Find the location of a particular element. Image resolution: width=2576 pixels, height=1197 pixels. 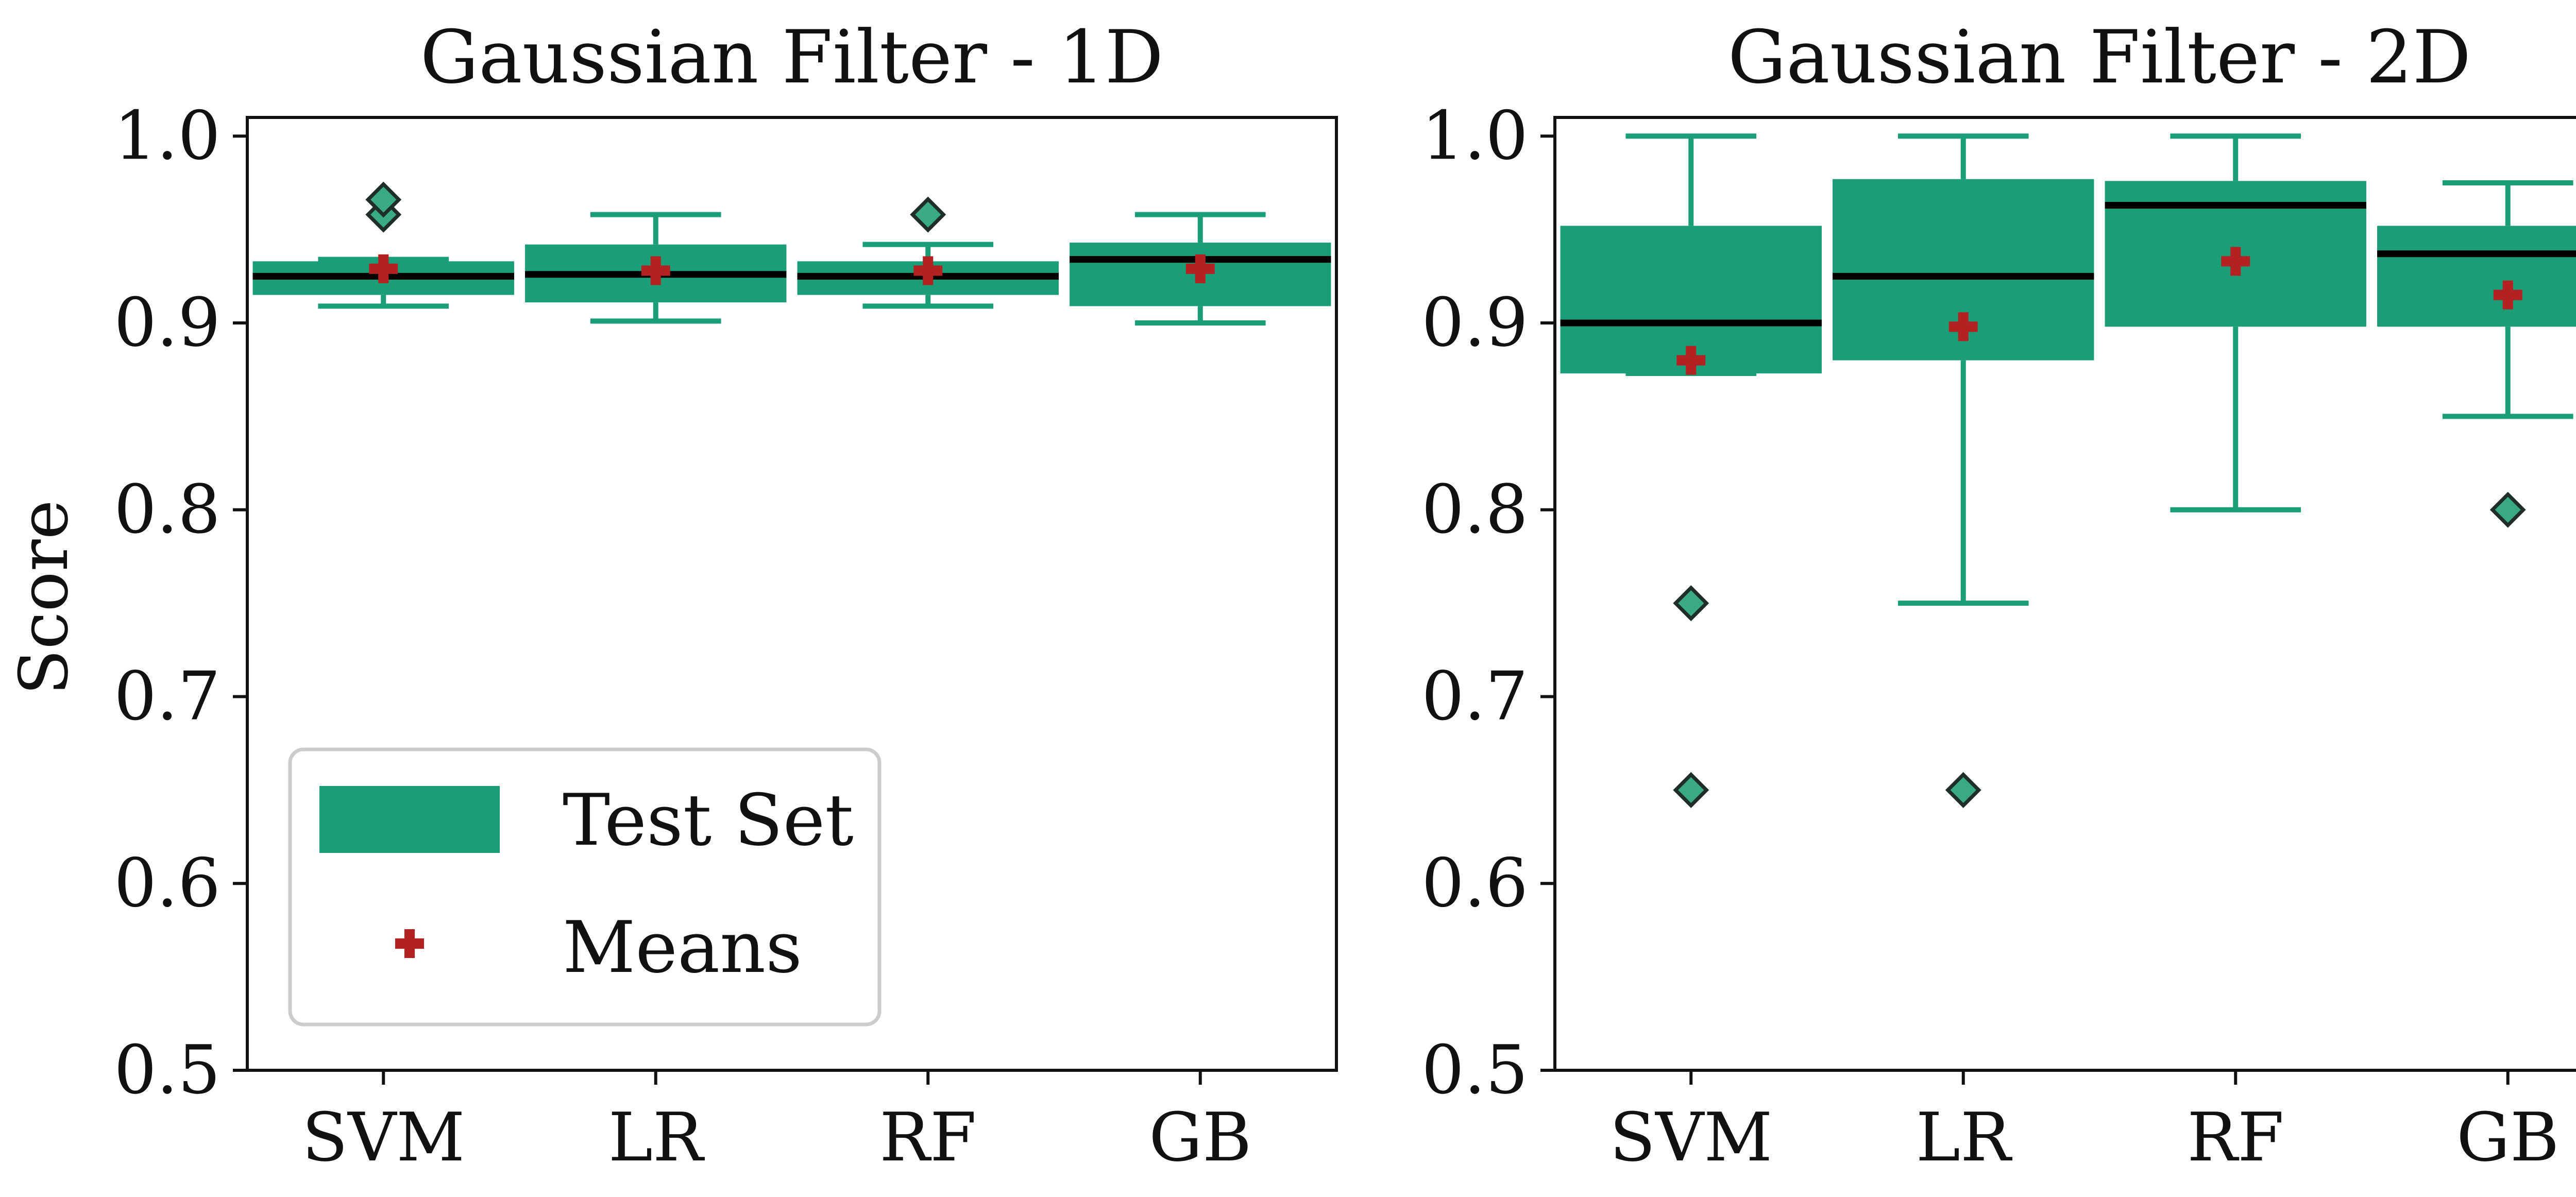

y-axis-label: Score is located at coordinates (44, 597).